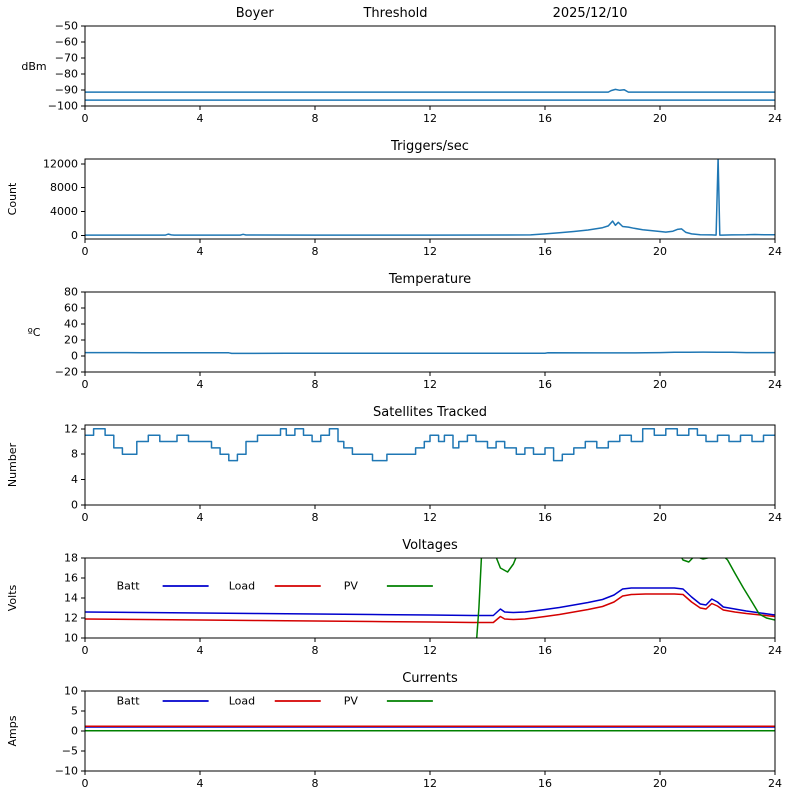 The height and width of the screenshot is (800, 800). What do you see at coordinates (351, 701) in the screenshot?
I see `legend-label-pv: PV` at bounding box center [351, 701].